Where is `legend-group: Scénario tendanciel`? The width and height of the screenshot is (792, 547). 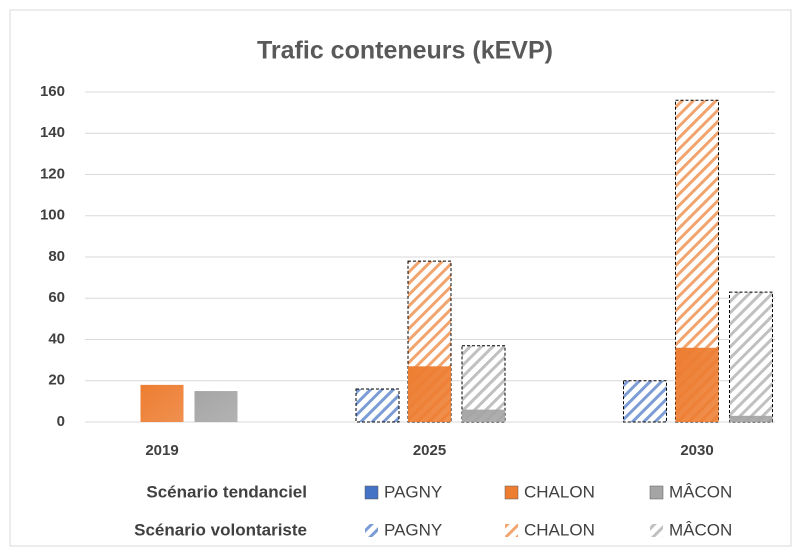 legend-group: Scénario tendanciel is located at coordinates (226, 491).